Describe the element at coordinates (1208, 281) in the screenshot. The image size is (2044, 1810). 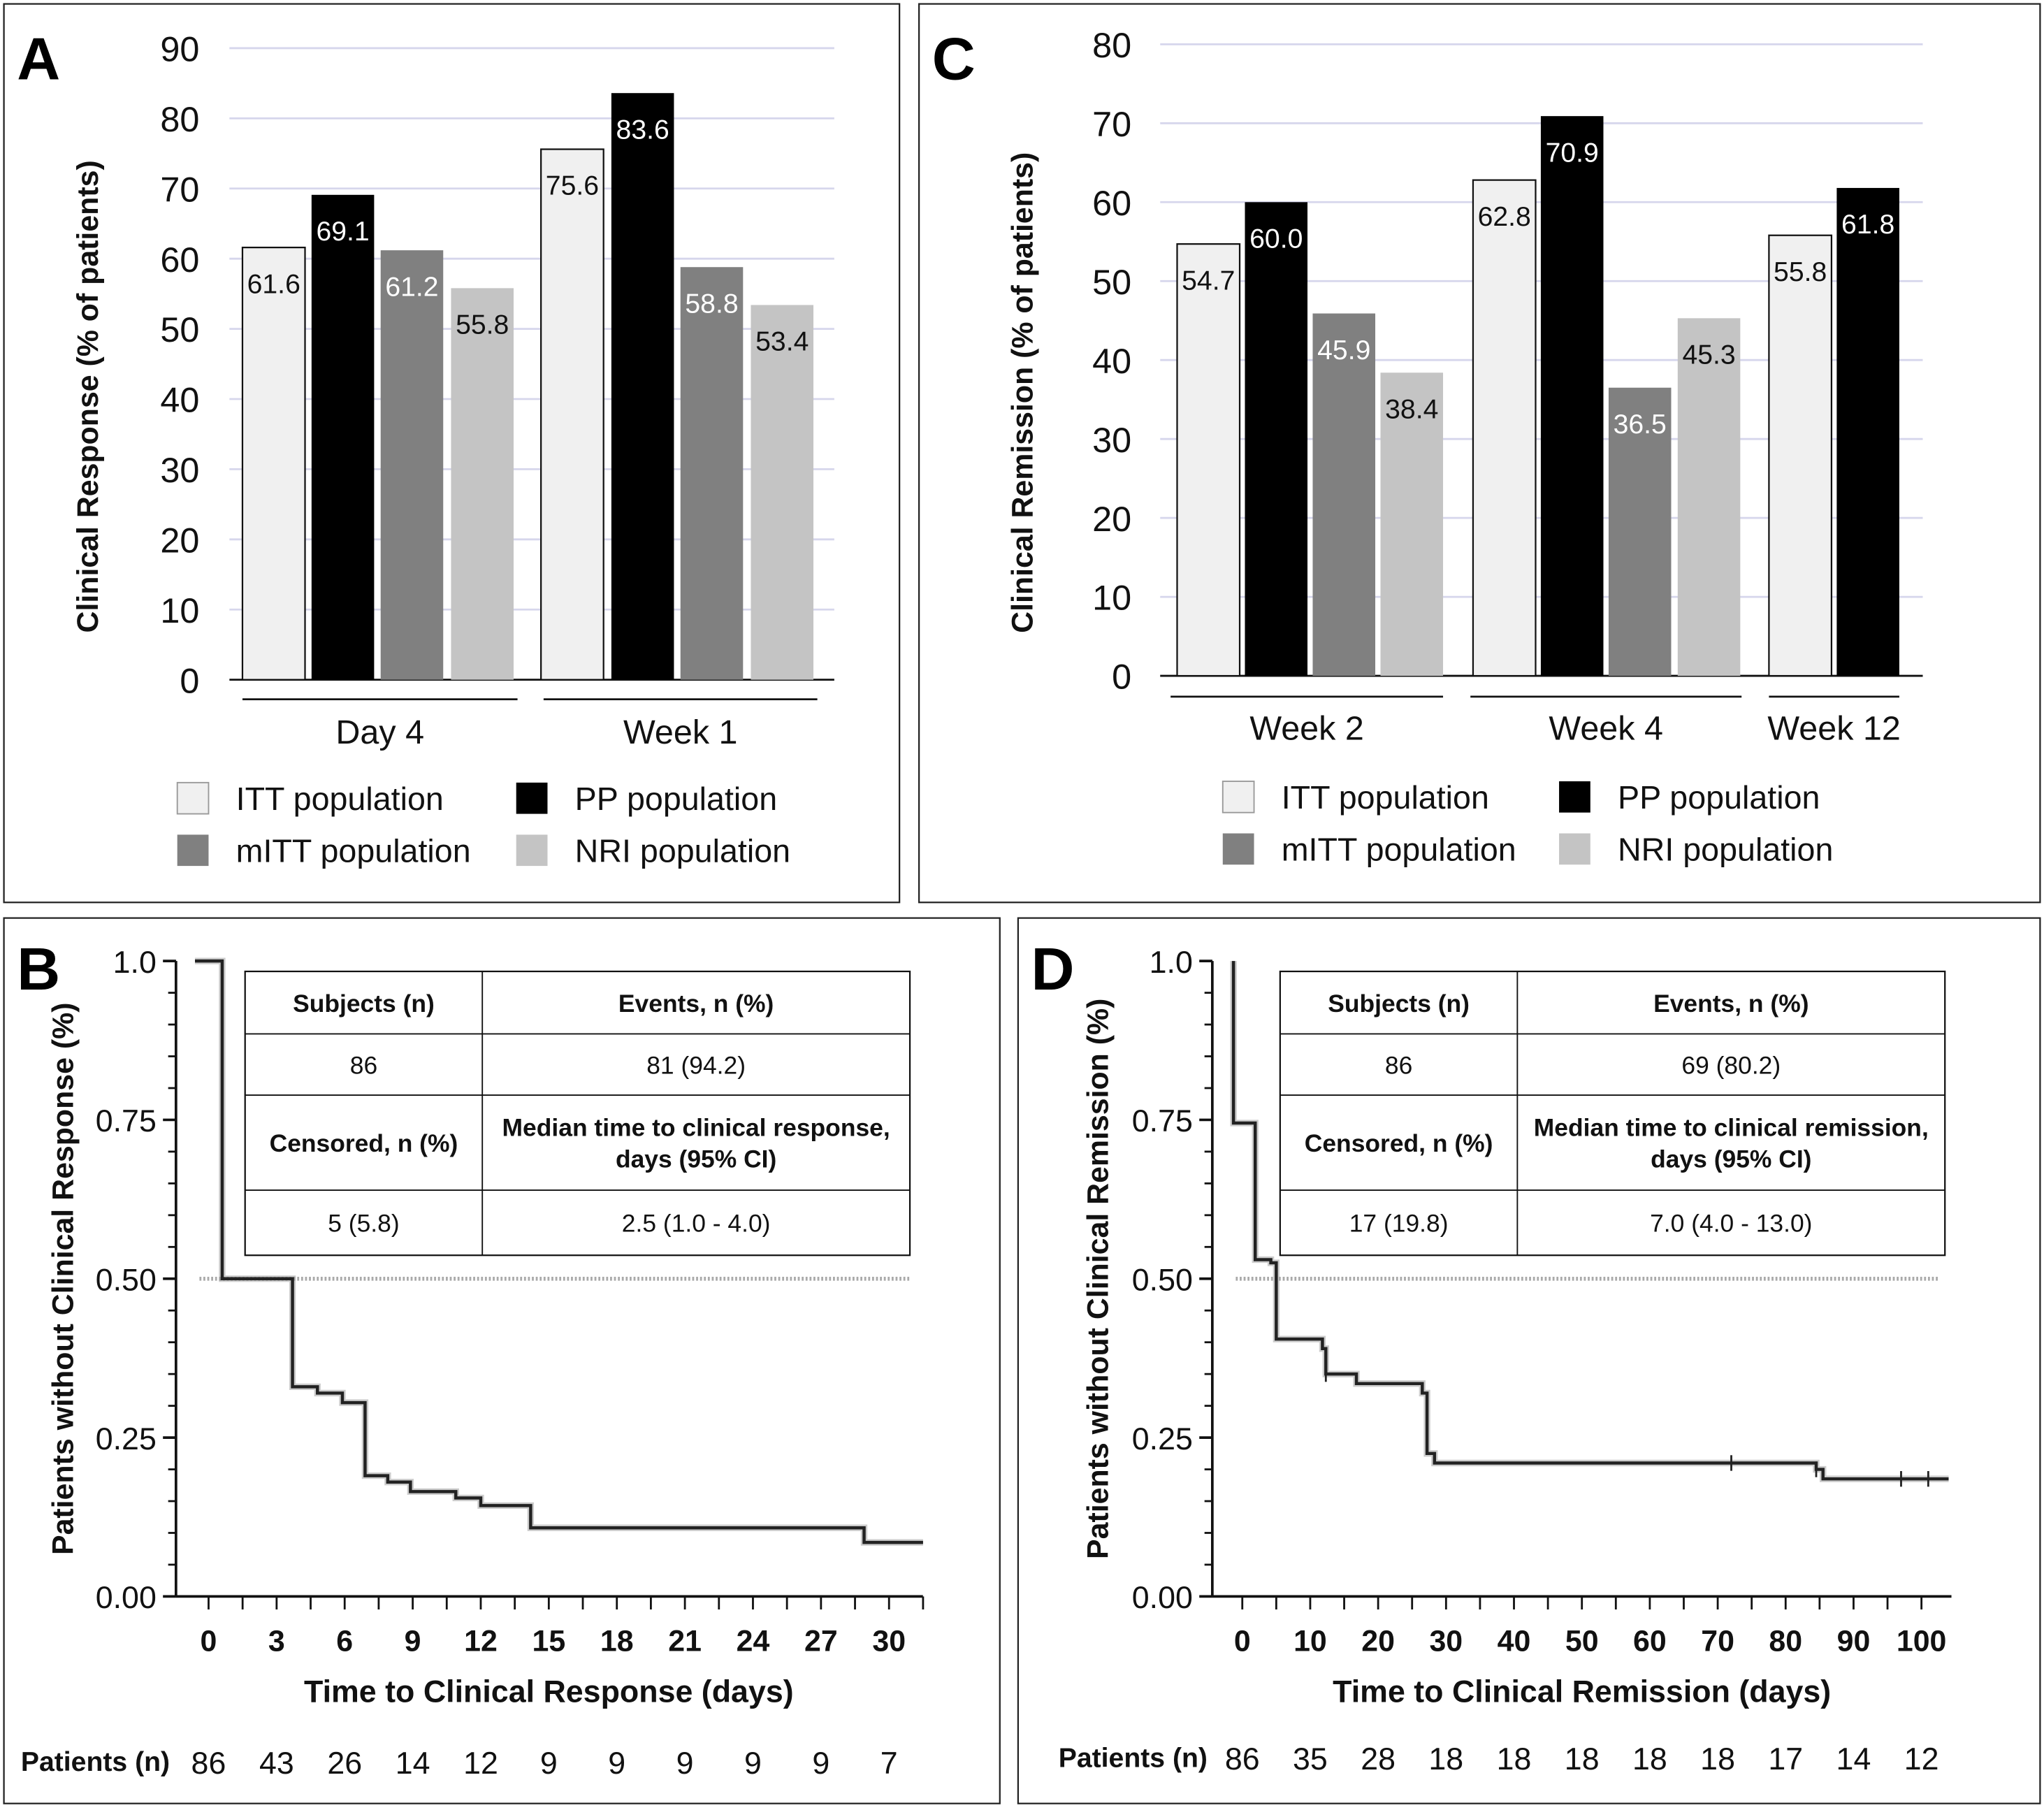
I see `bar-value-label: 54.7` at that location.